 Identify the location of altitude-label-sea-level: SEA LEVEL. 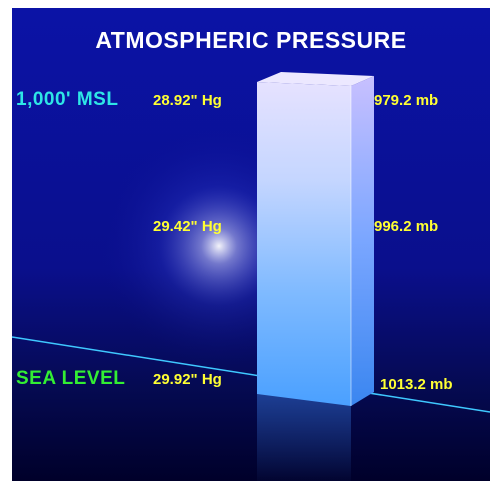
(71, 378).